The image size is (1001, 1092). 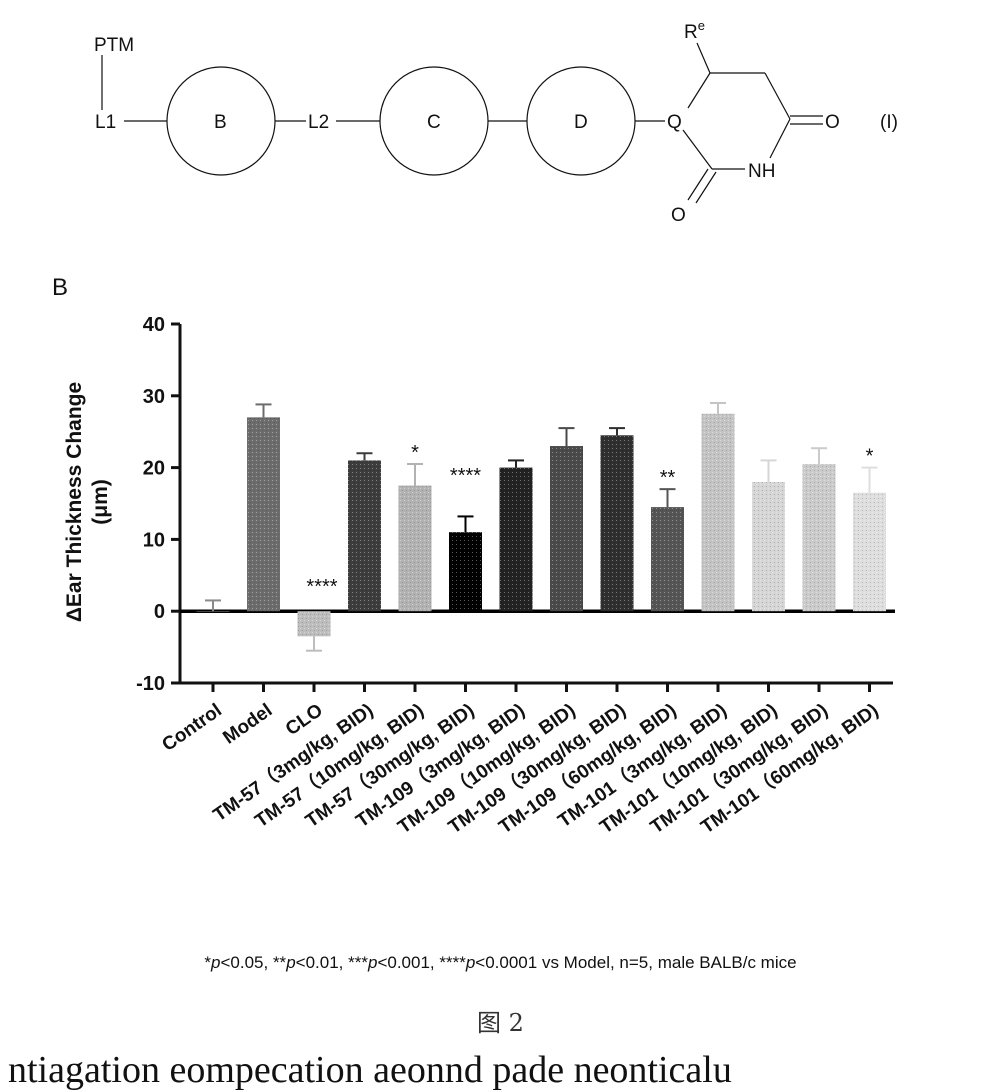 I want to click on l2-label: L2, so click(x=318, y=122).